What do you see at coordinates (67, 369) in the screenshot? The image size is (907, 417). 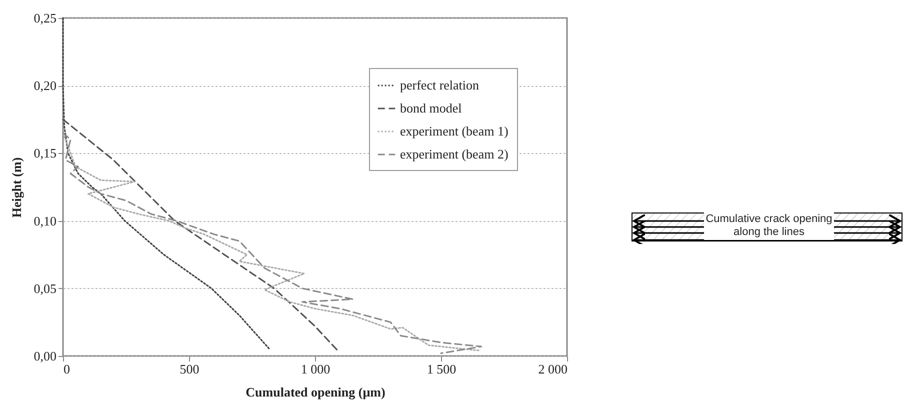 I see `x-tick-label: 0` at bounding box center [67, 369].